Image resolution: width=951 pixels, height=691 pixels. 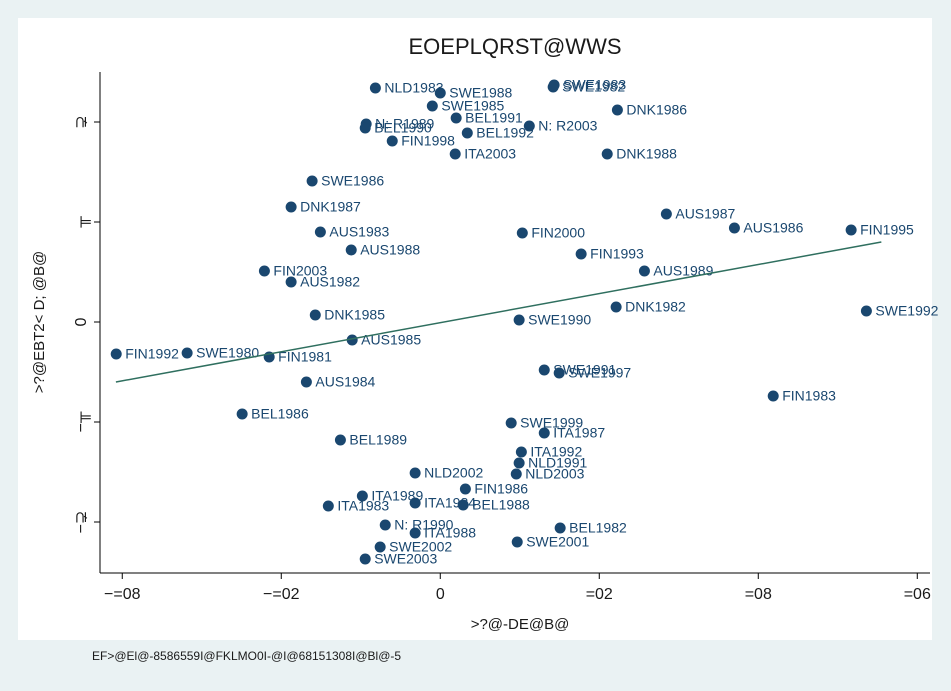 I want to click on point-label: BEL1991, so click(x=494, y=118).